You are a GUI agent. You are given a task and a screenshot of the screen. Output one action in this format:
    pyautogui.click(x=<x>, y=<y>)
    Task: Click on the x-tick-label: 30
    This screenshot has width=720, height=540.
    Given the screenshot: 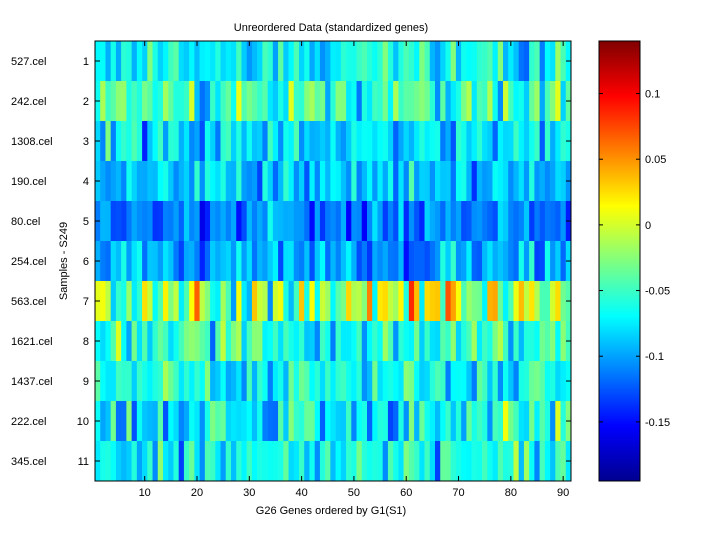 What is the action you would take?
    pyautogui.click(x=249, y=493)
    